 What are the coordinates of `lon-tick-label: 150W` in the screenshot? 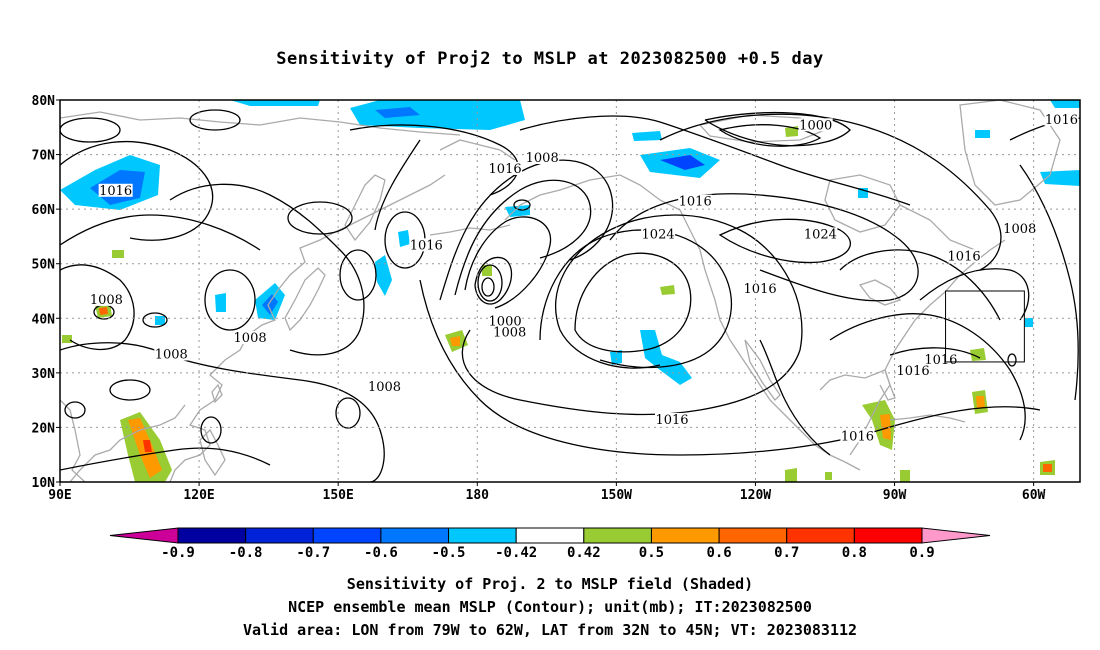 It's located at (616, 495).